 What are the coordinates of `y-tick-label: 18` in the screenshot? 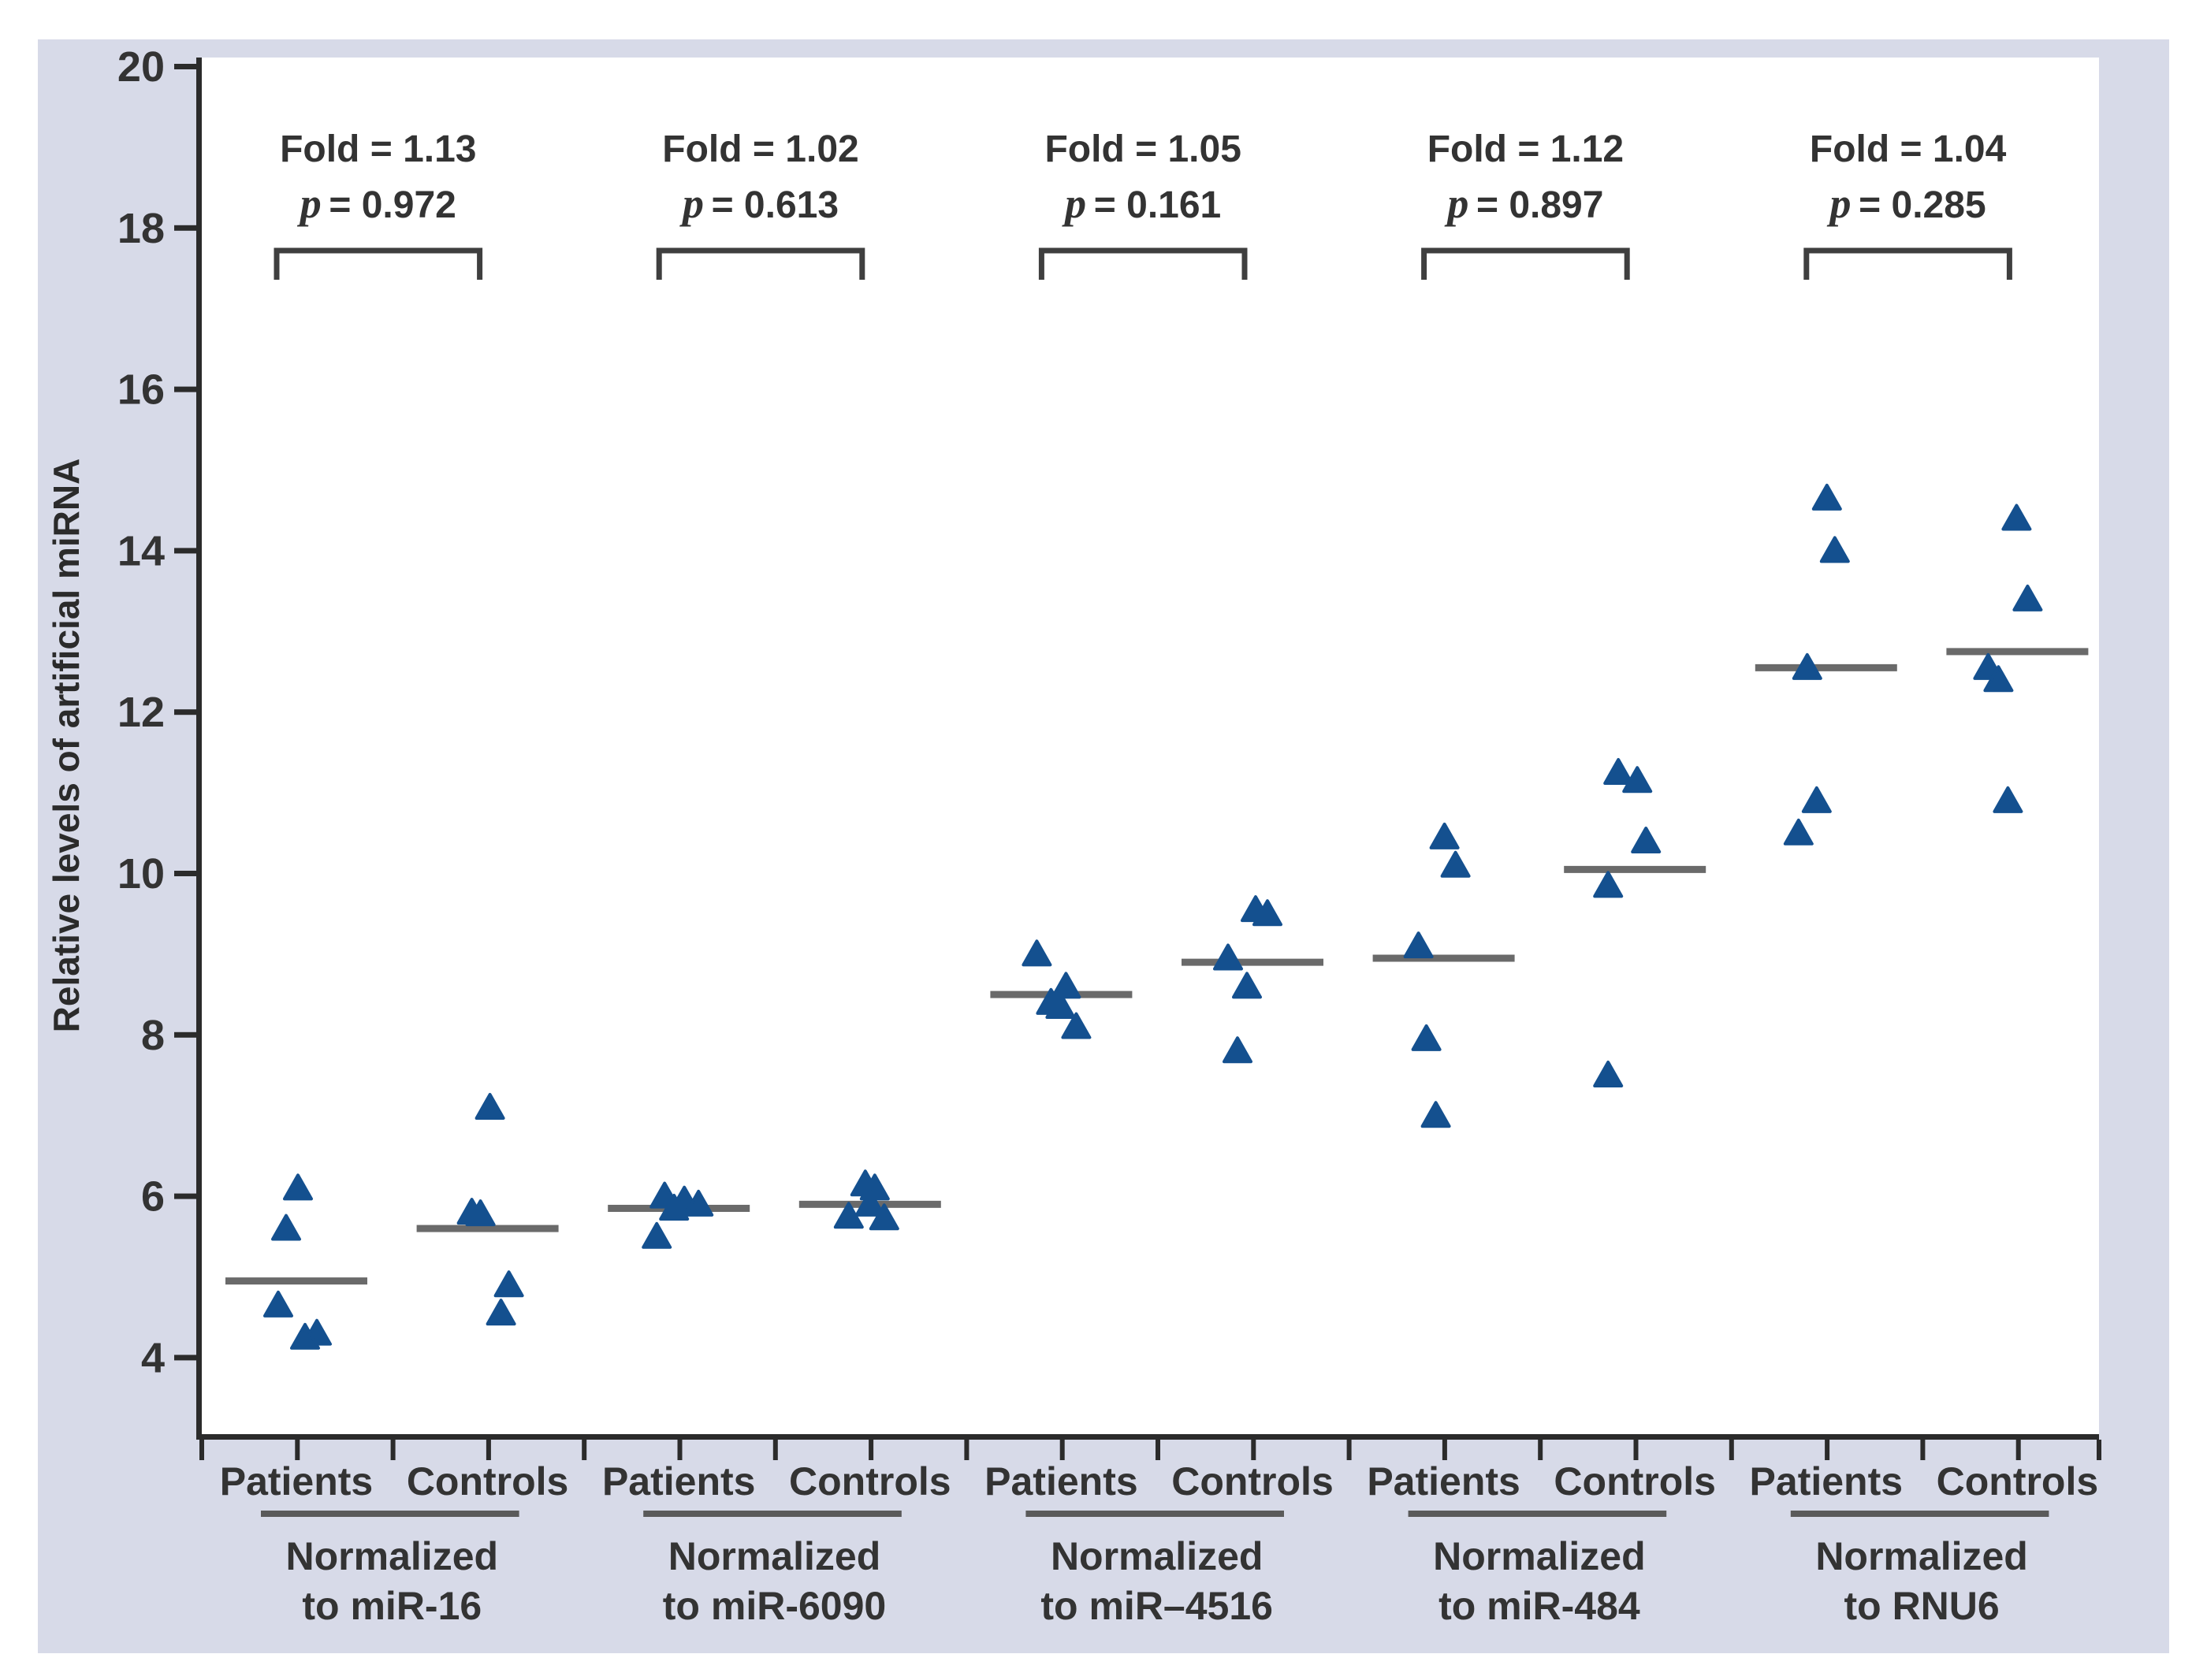 It's located at (141, 228).